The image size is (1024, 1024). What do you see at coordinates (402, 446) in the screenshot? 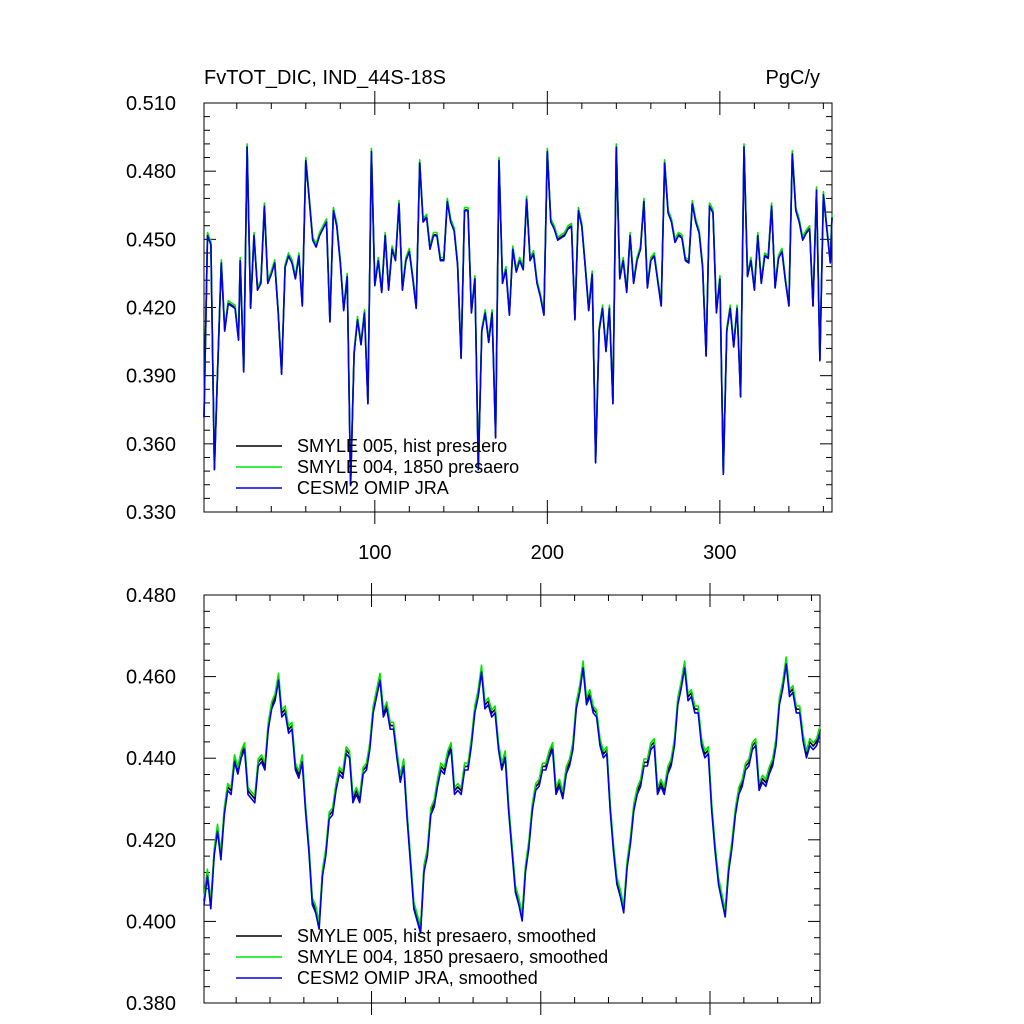
I see `legend-label-s005: SMYLE 005, hist presaero` at bounding box center [402, 446].